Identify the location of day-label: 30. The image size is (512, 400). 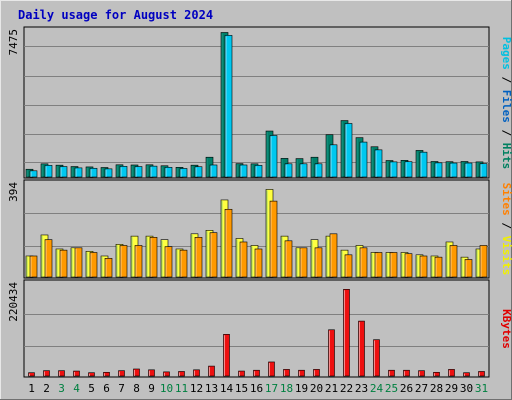
(466, 388).